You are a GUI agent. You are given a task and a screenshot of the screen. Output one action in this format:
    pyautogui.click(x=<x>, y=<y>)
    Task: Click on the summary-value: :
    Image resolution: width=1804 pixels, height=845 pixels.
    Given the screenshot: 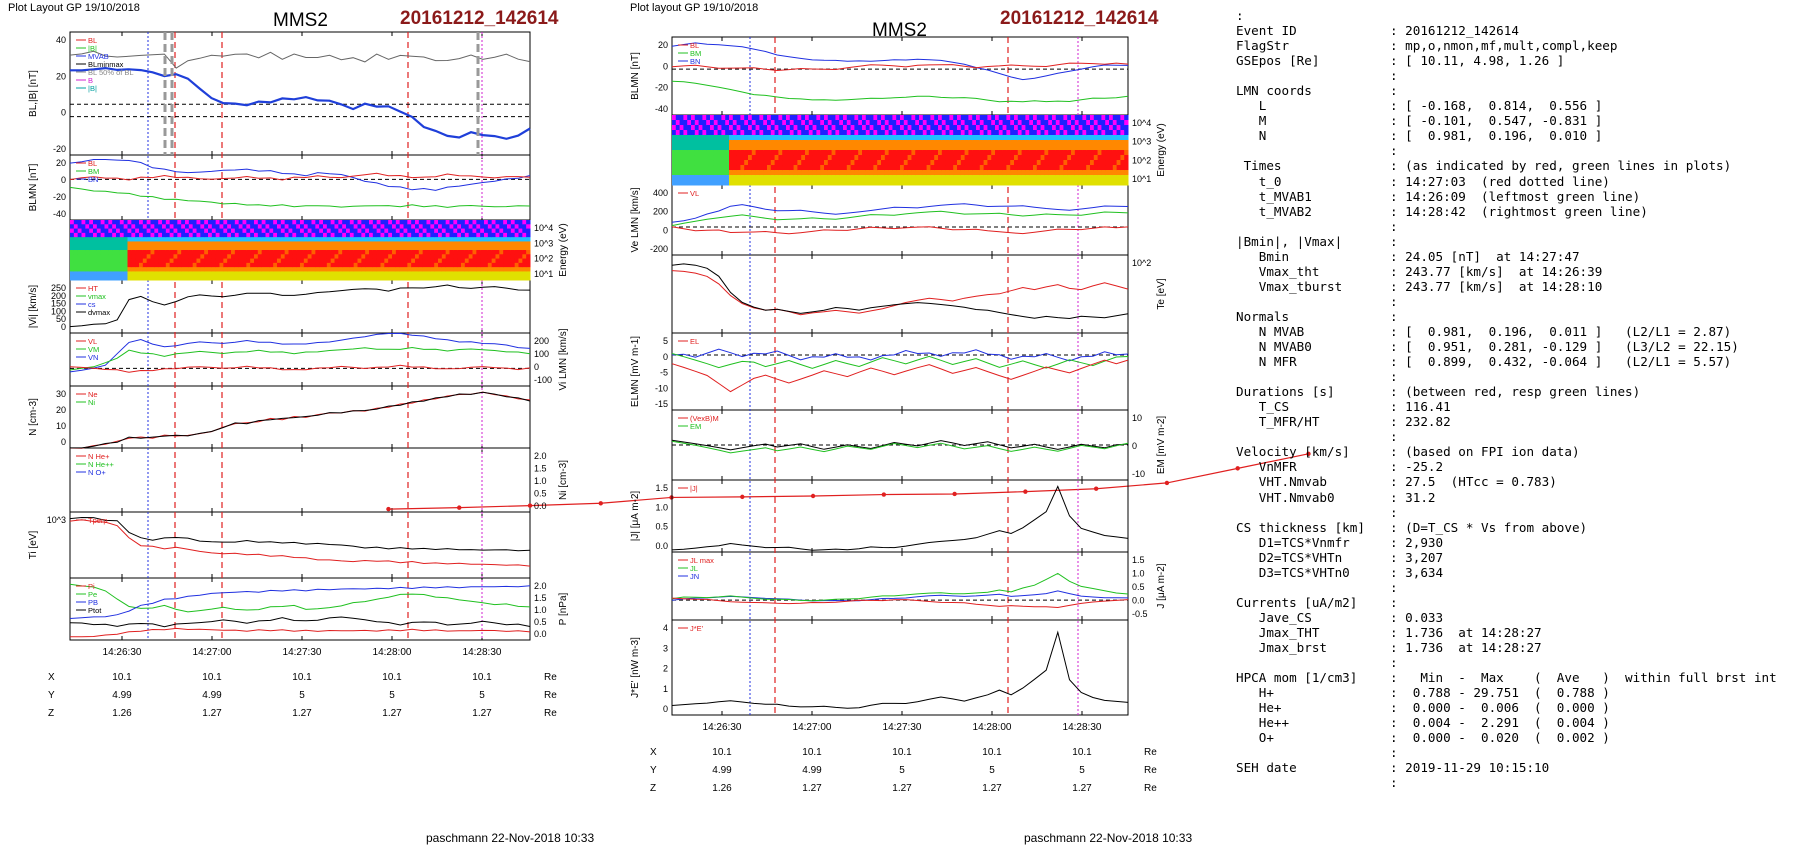 What is the action you would take?
    pyautogui.click(x=1394, y=587)
    